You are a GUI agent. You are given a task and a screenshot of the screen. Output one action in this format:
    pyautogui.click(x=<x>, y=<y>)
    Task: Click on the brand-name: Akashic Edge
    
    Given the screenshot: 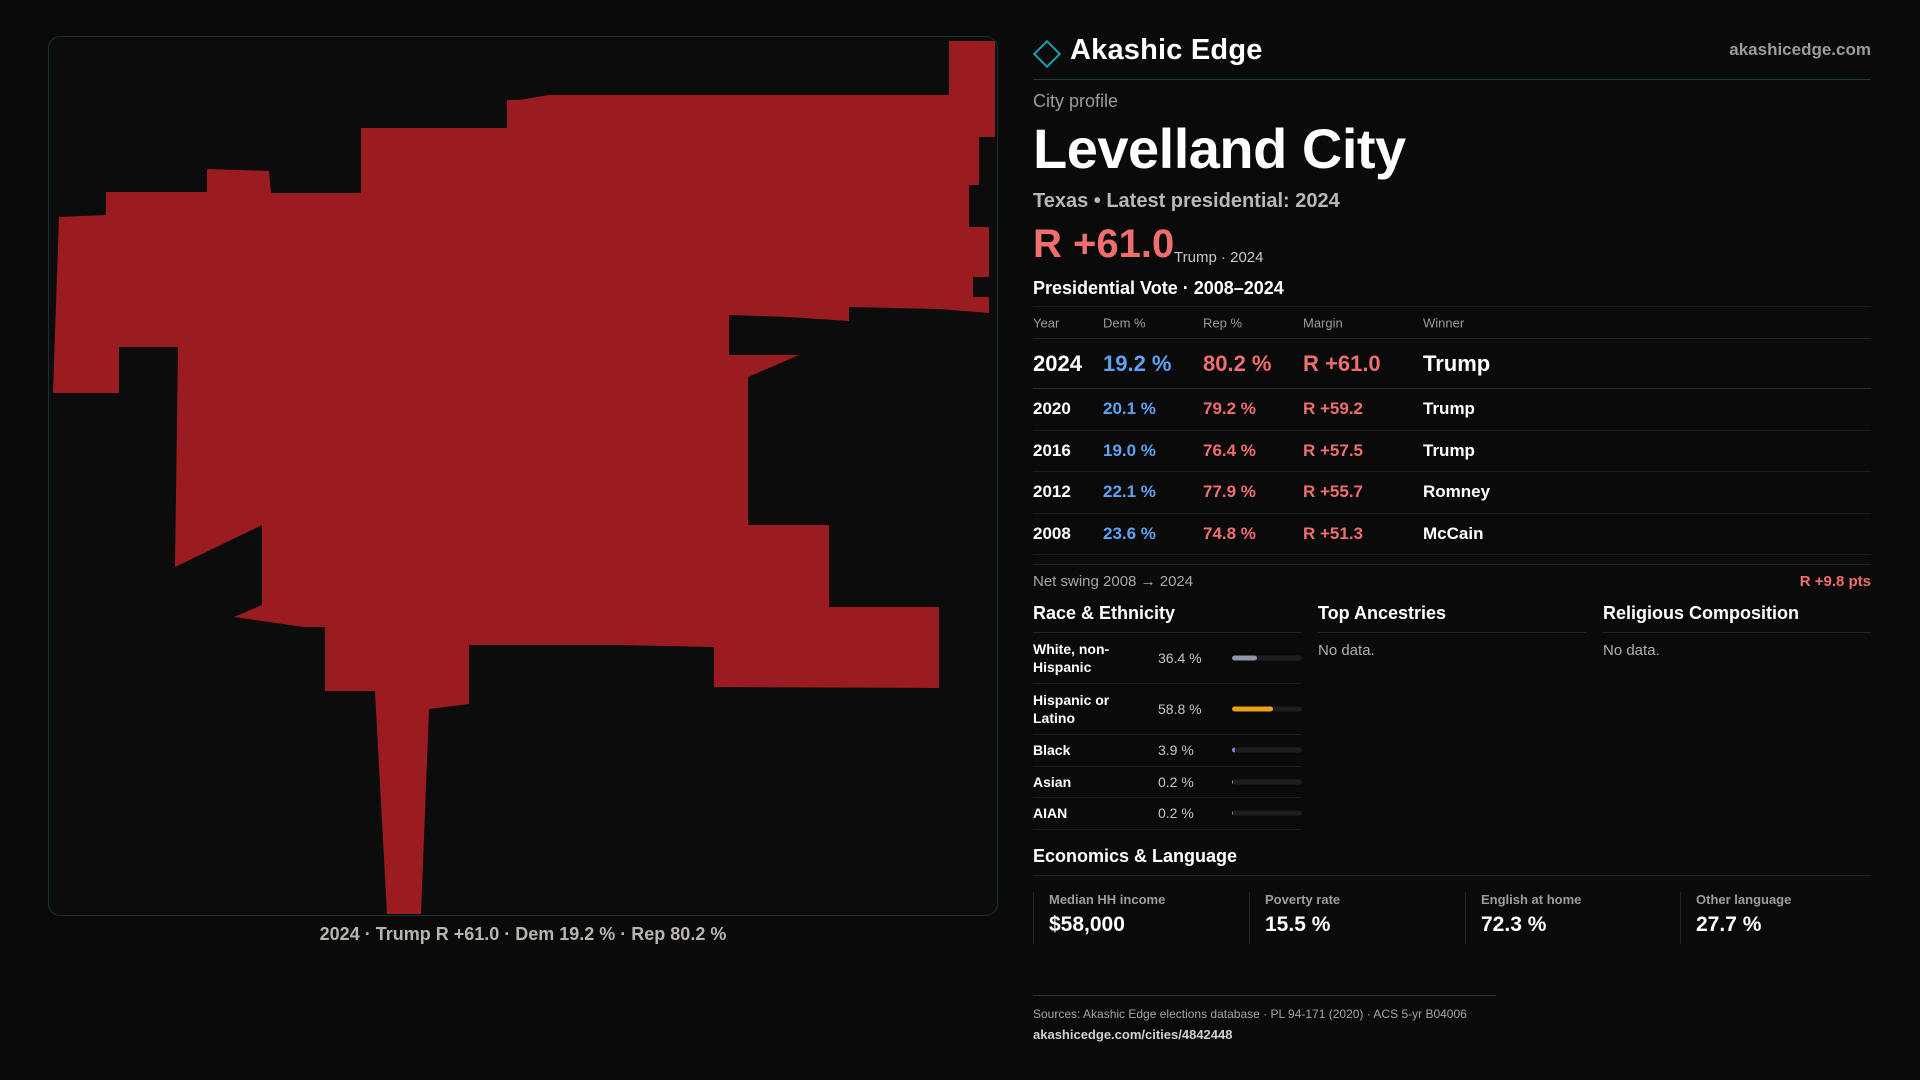 What is the action you would take?
    pyautogui.click(x=1166, y=50)
    